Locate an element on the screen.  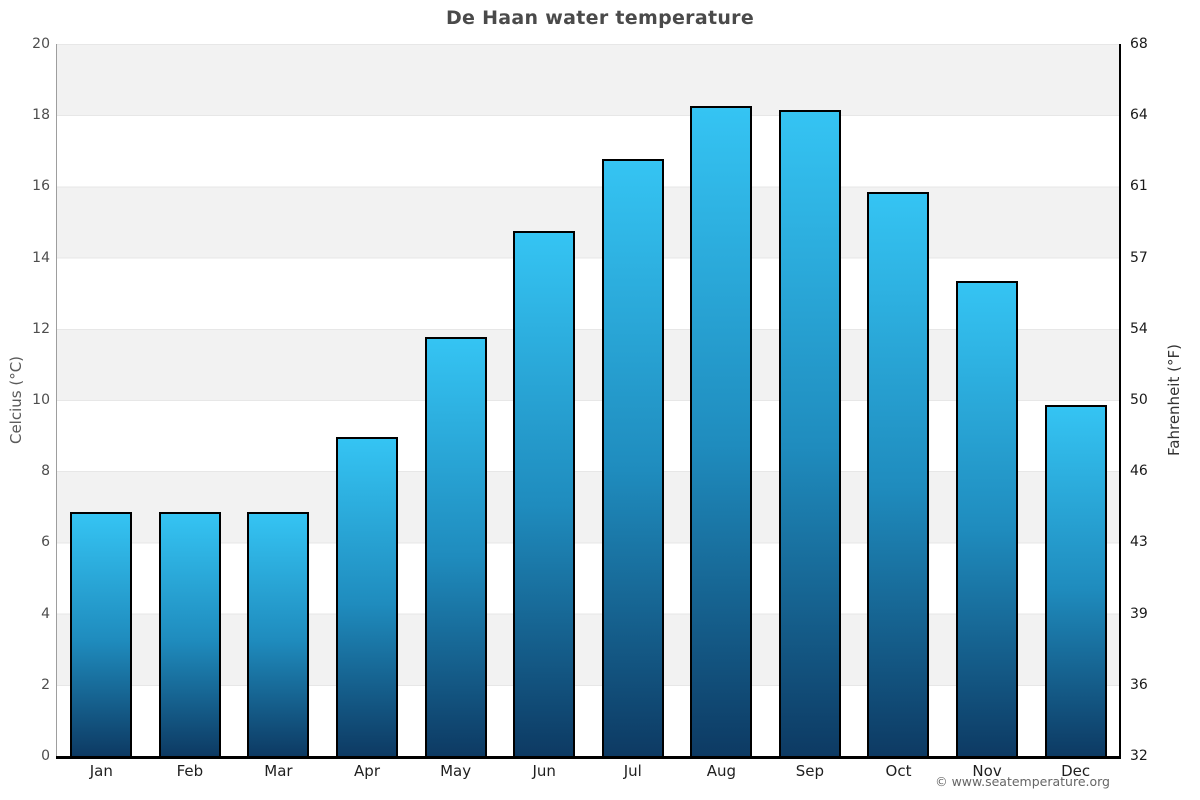
y-axis-left-tick: 10 is located at coordinates (41, 400).